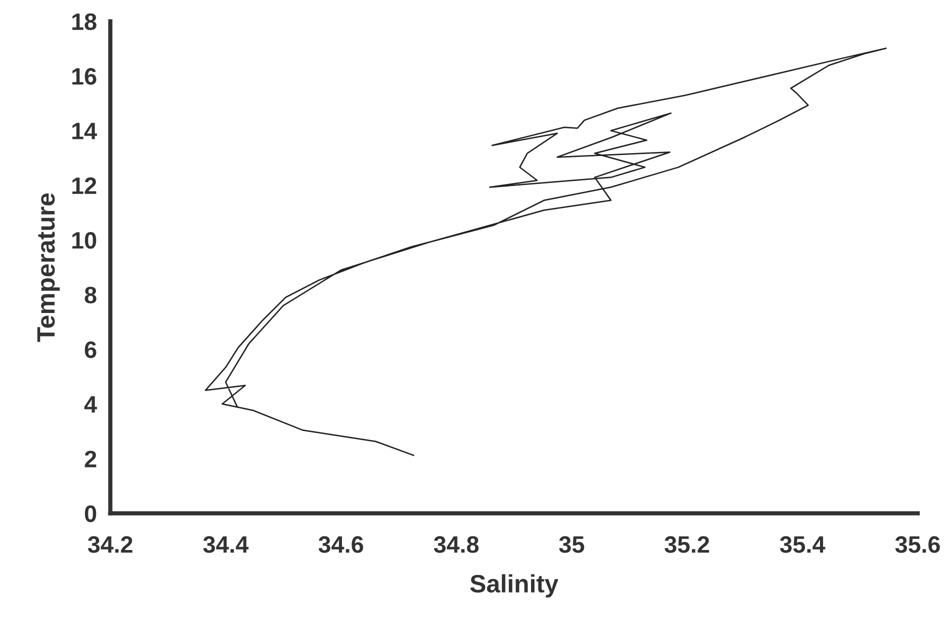 The width and height of the screenshot is (951, 626). I want to click on x-axis-title: Salinity, so click(514, 586).